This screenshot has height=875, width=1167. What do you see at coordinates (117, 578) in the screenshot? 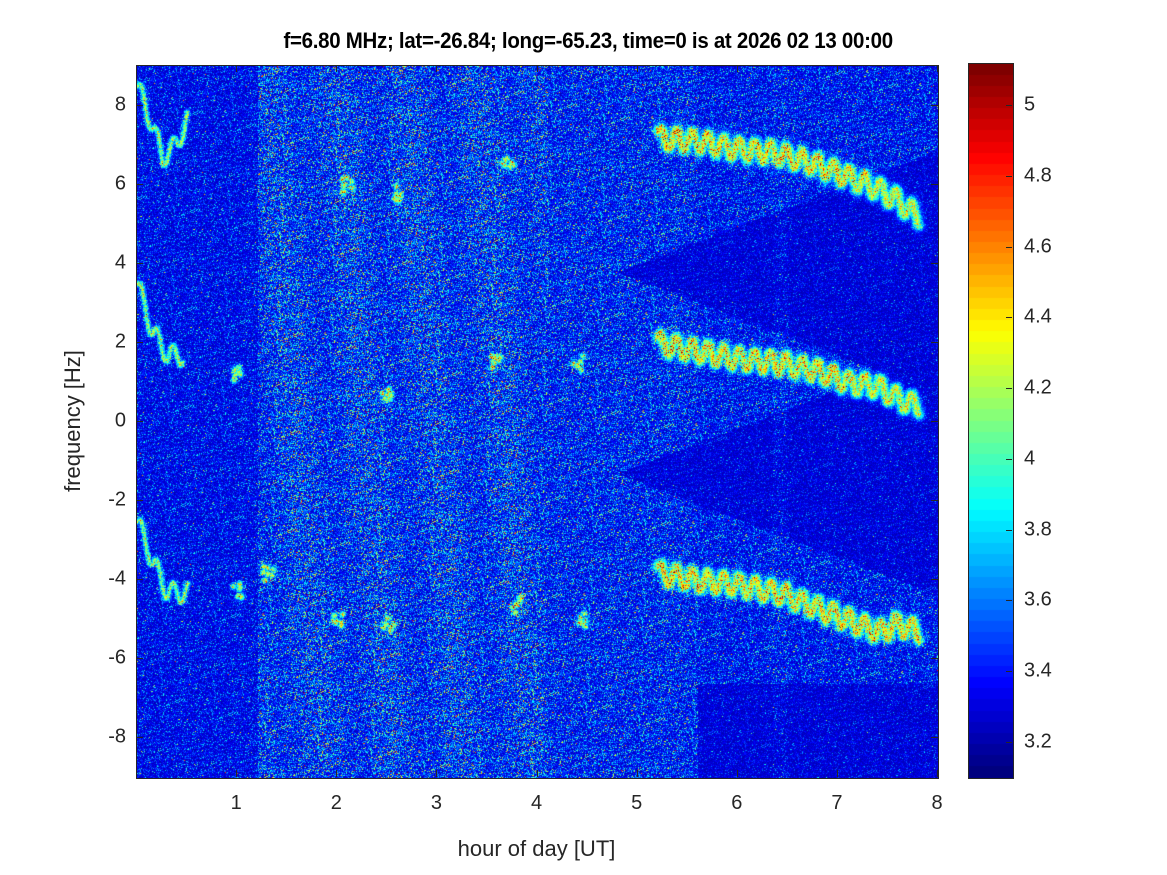
I see `y-tick-label: -4` at bounding box center [117, 578].